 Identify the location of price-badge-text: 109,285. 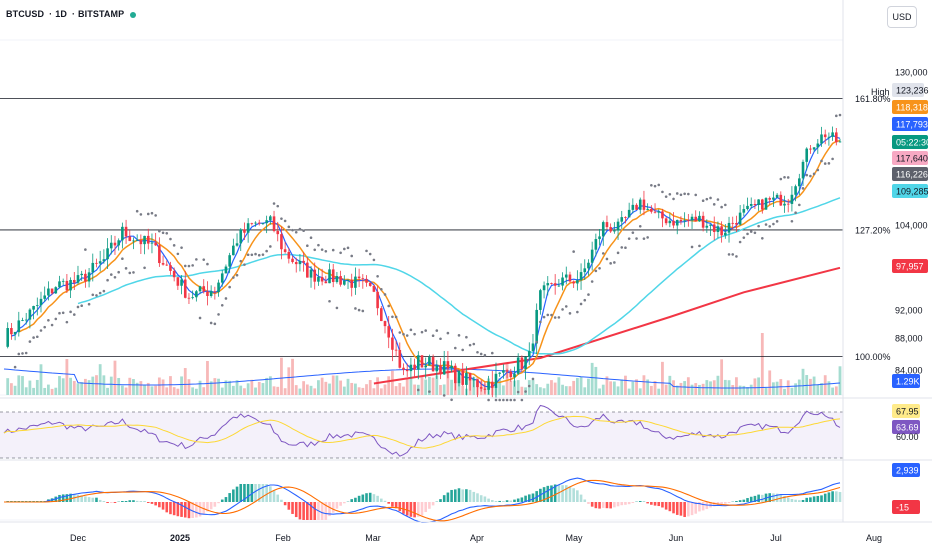
(912, 192).